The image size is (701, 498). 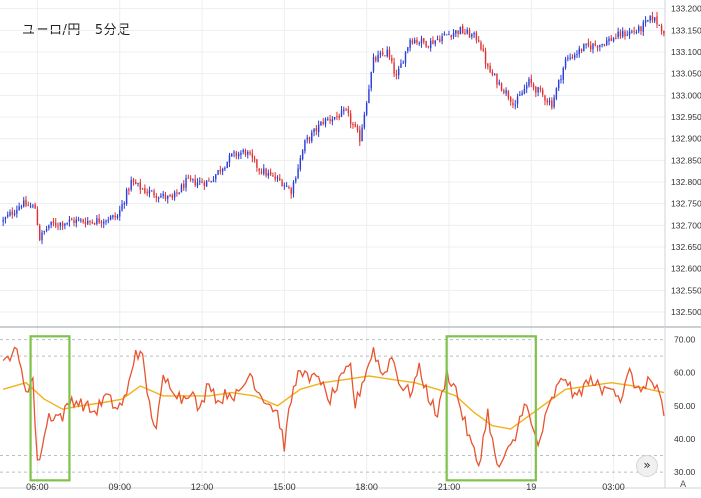 I want to click on auto-scale-button: A, so click(x=683, y=485).